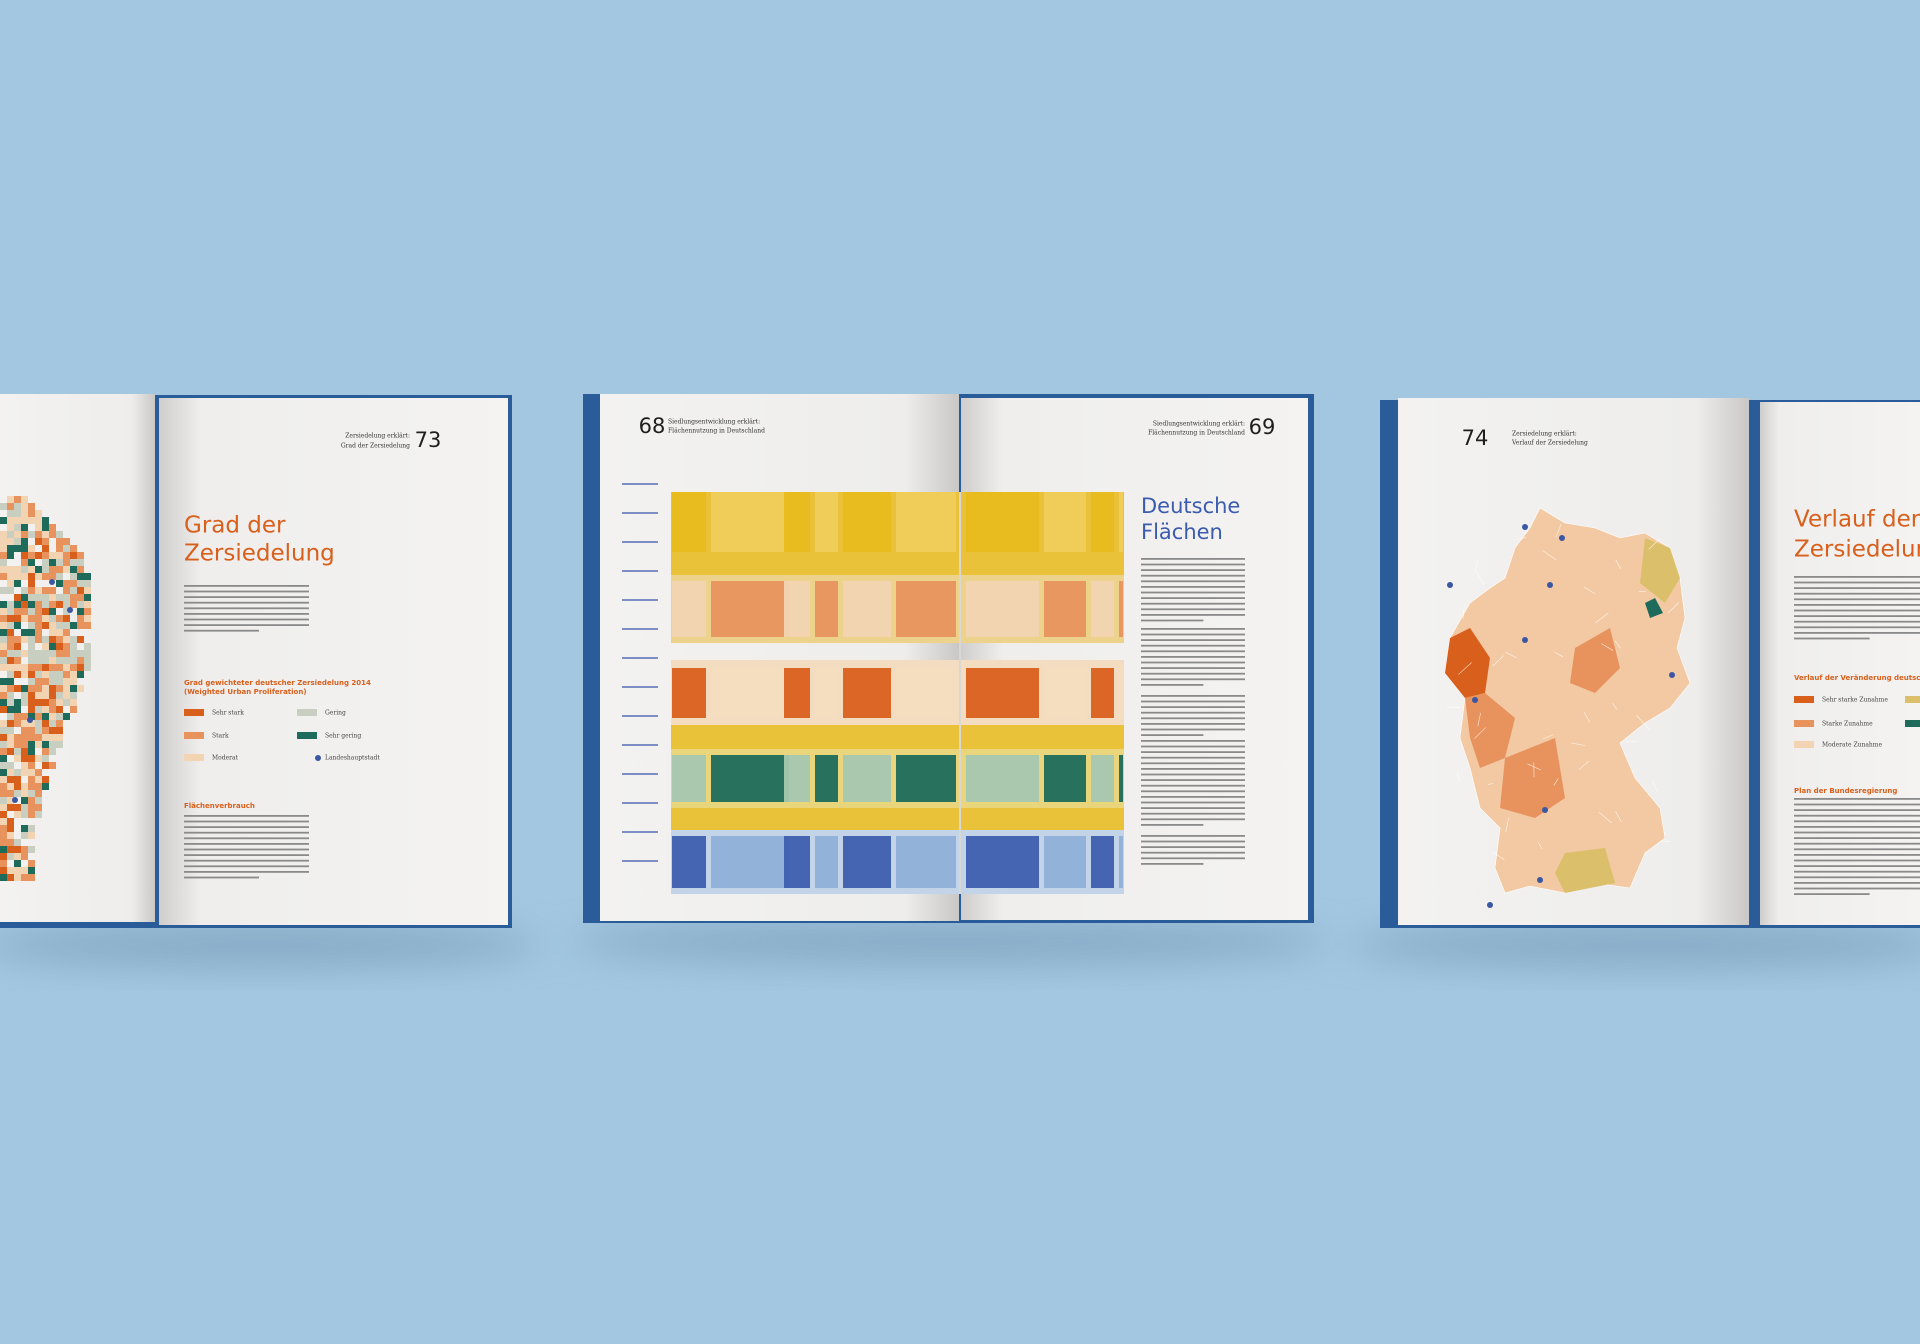 The width and height of the screenshot is (1920, 1344). Describe the element at coordinates (343, 736) in the screenshot. I see `legend-label: Sehr gering` at that location.